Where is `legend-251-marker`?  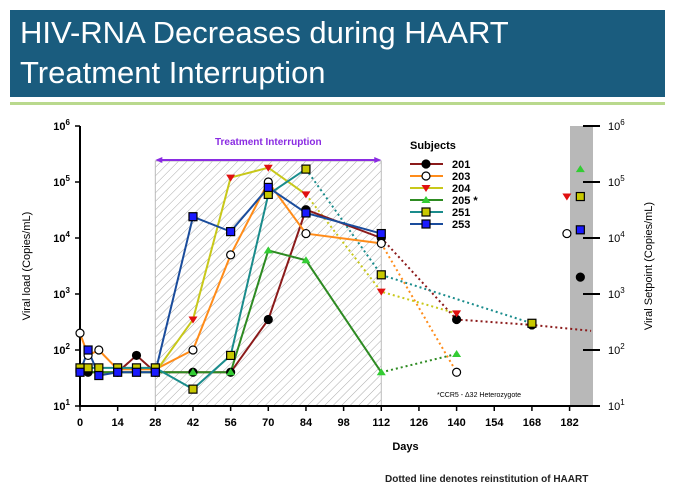
legend-251-marker is located at coordinates (426, 212).